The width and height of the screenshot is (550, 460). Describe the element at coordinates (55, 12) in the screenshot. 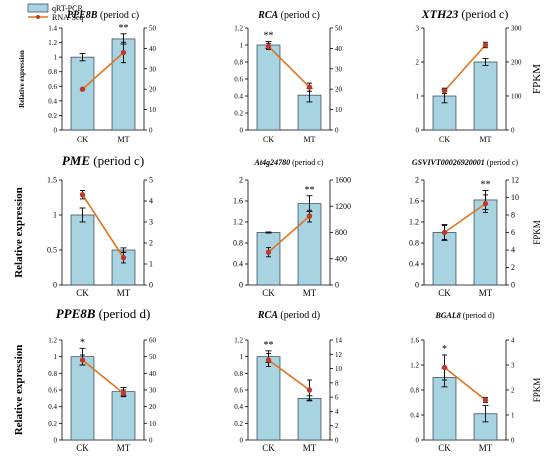

I see `legend: qRT-PCR RNA-Seq` at that location.